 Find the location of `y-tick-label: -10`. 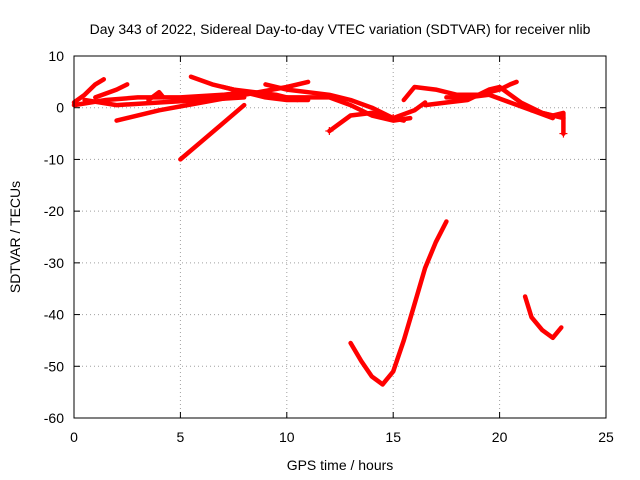

y-tick-label: -10 is located at coordinates (54, 159).